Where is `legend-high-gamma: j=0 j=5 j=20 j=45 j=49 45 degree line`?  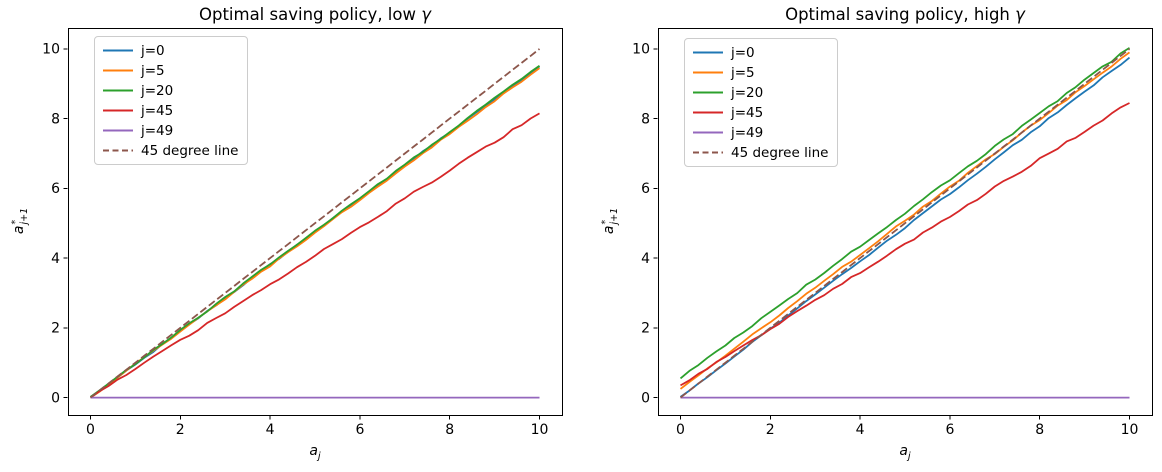
legend-high-gamma: j=0 j=5 j=20 j=45 j=49 45 degree line is located at coordinates (761, 102).